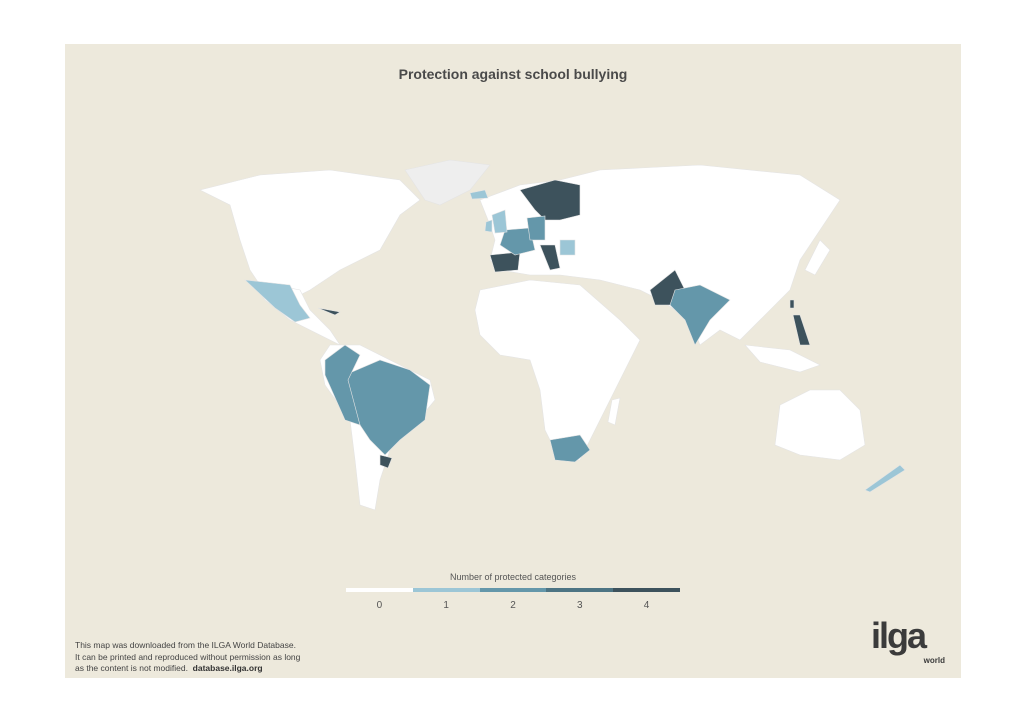 The width and height of the screenshot is (1024, 724). I want to click on country-cuba, so click(329, 311).